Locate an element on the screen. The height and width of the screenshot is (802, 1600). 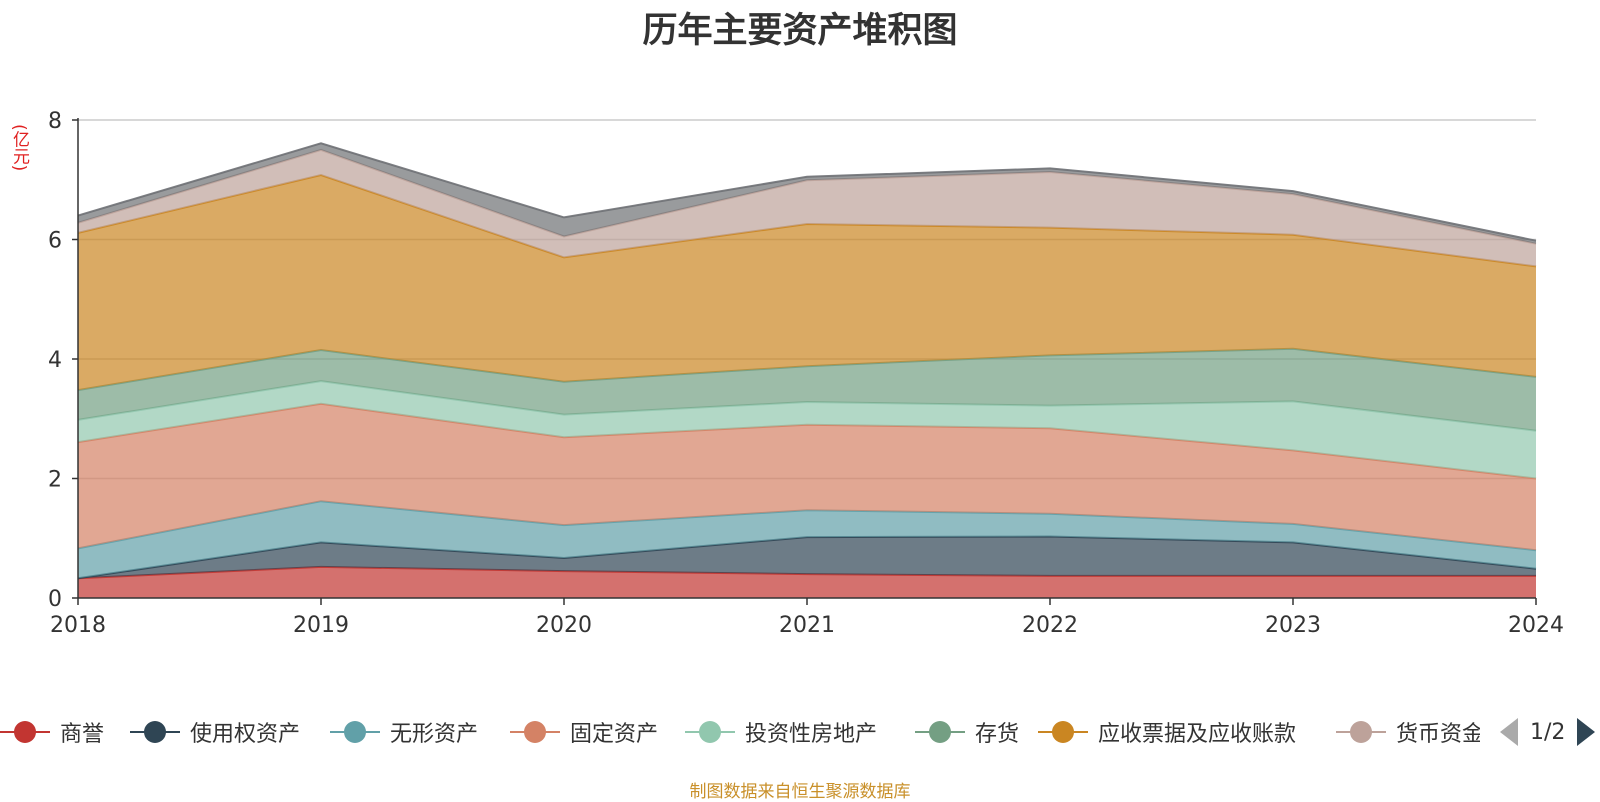
legend-pager: 1/2 is located at coordinates (1548, 732).